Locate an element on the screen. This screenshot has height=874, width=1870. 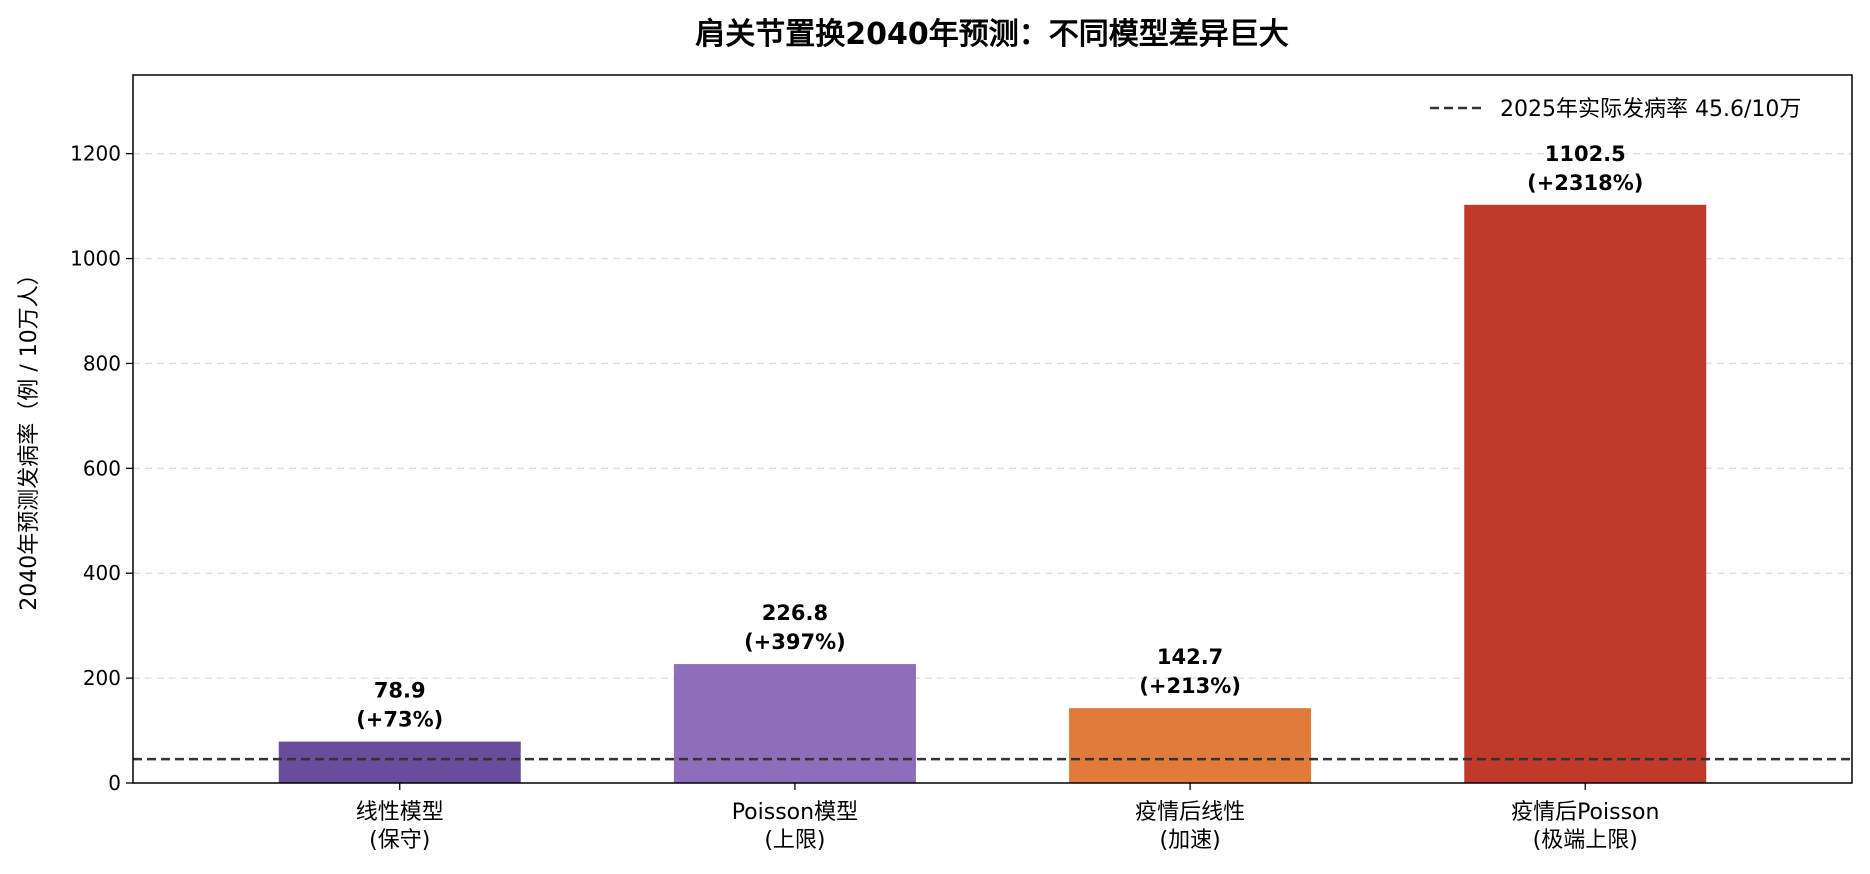
y-tick-label: 600 is located at coordinates (102, 468).